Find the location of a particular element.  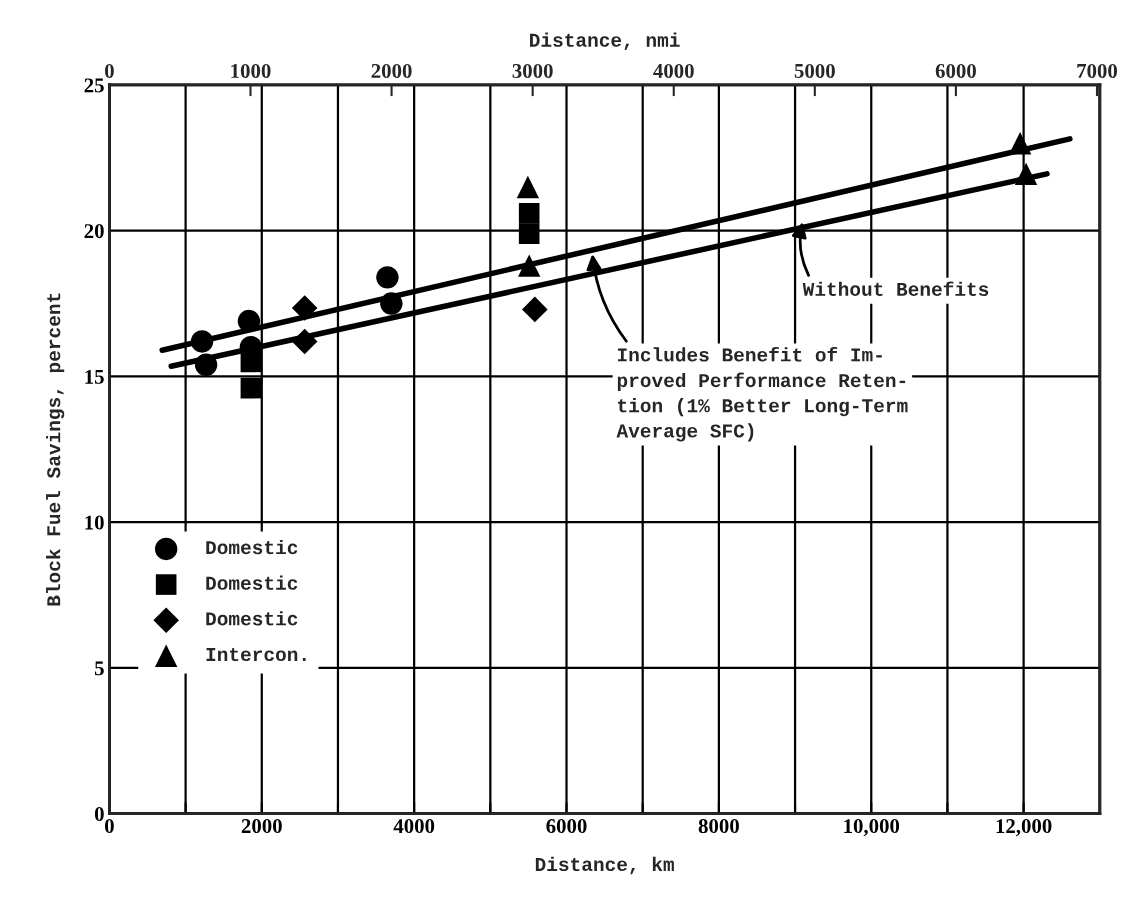

x2-tick-label: 6000 is located at coordinates (955, 70).